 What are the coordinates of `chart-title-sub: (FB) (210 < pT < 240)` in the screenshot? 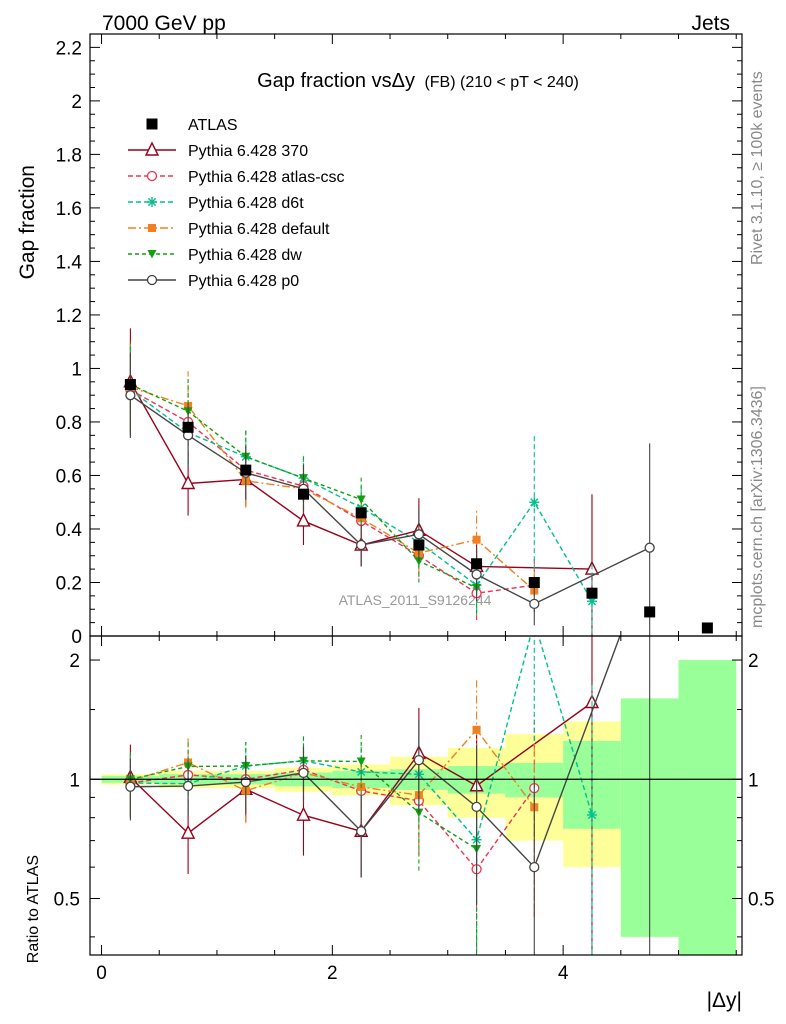 It's located at (501, 82).